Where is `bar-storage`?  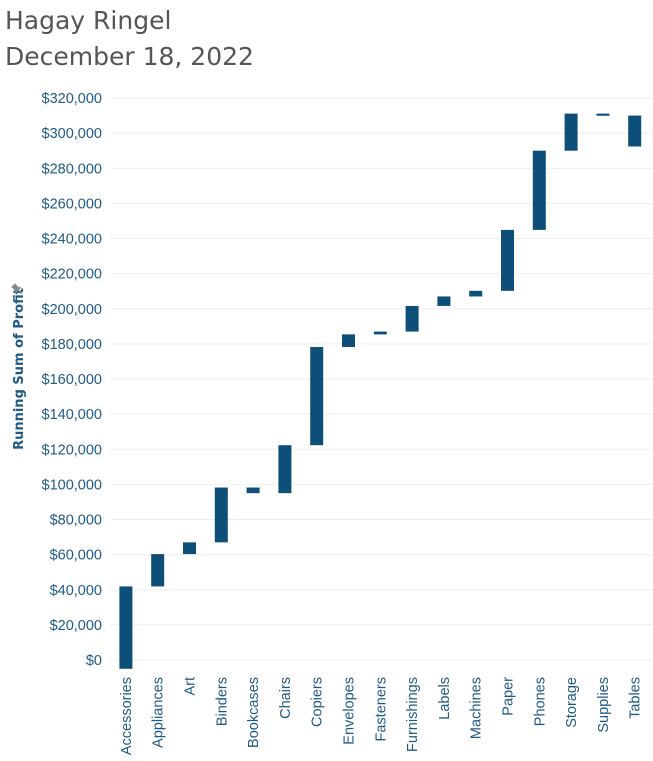 bar-storage is located at coordinates (571, 132).